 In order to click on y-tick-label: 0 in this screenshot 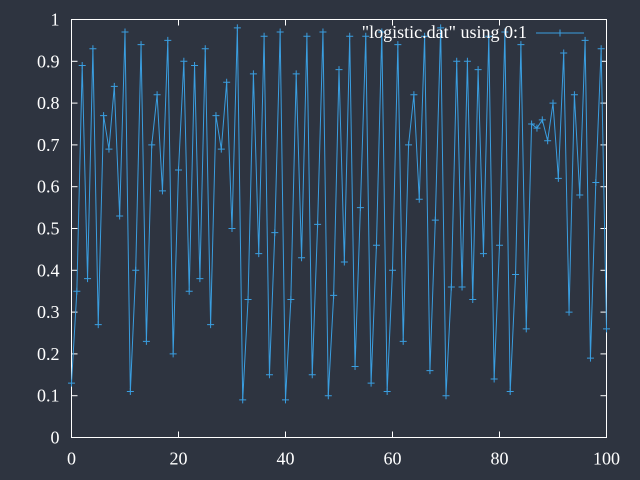, I will do `click(55, 438)`.